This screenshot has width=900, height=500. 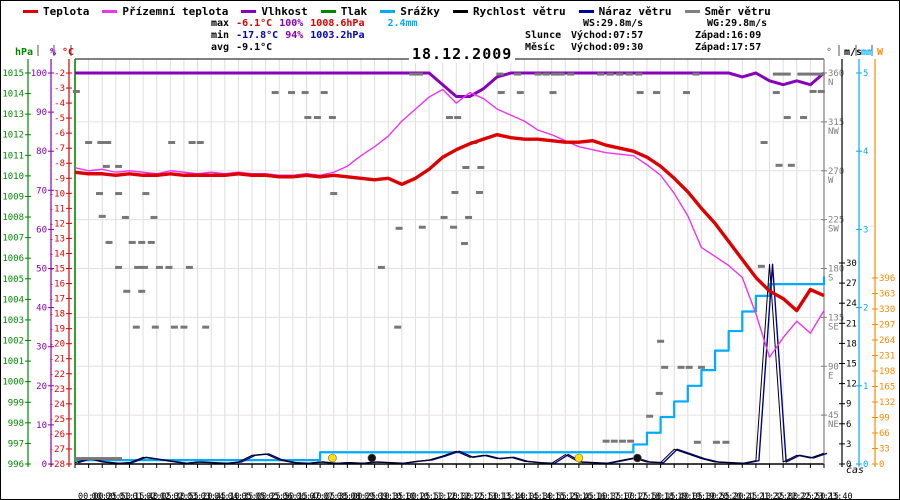 What do you see at coordinates (173, 496) in the screenshot?
I see `time-tick-label: 02:30` at bounding box center [173, 496].